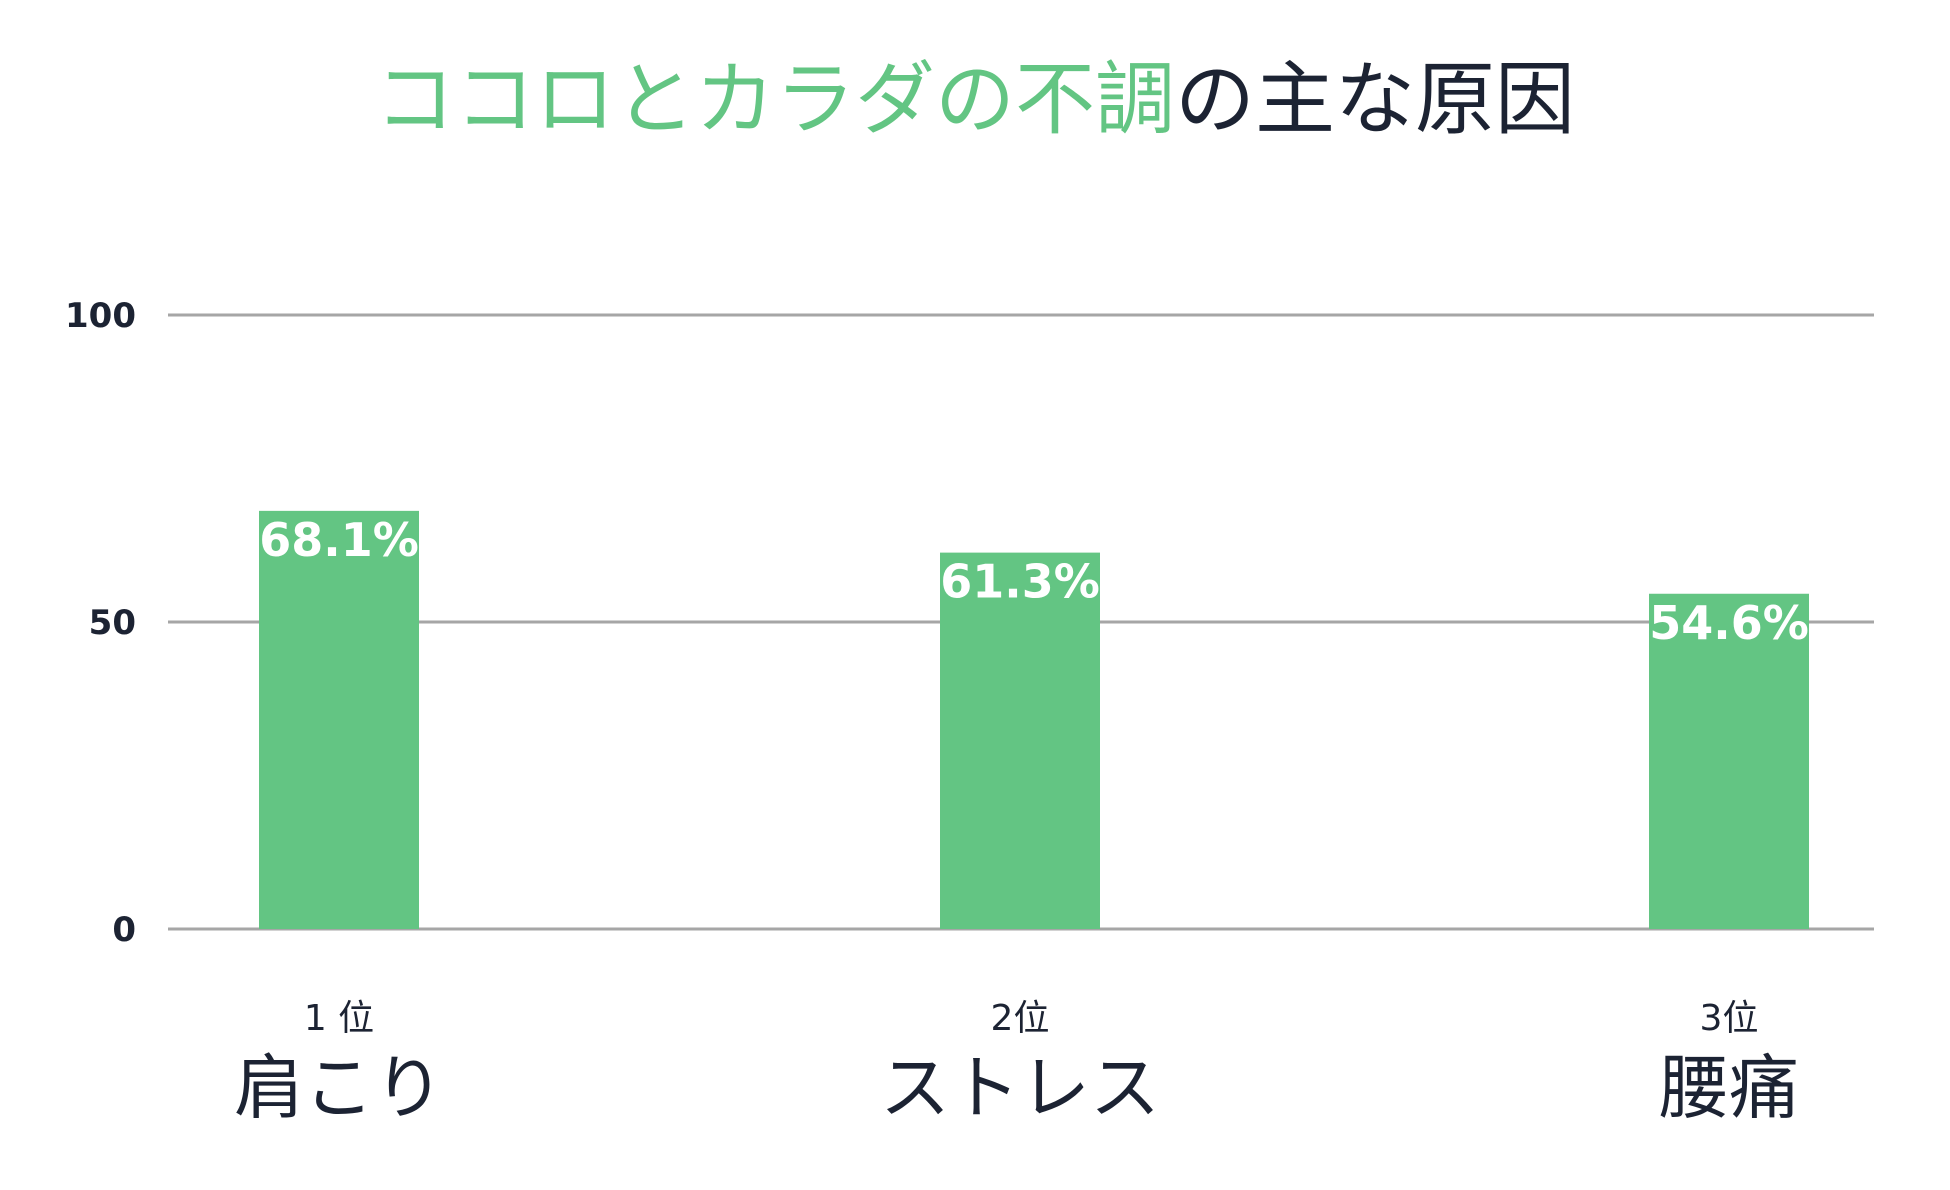 The width and height of the screenshot is (1950, 1190). What do you see at coordinates (1020, 1018) in the screenshot?
I see `rank-label-2: 2位` at bounding box center [1020, 1018].